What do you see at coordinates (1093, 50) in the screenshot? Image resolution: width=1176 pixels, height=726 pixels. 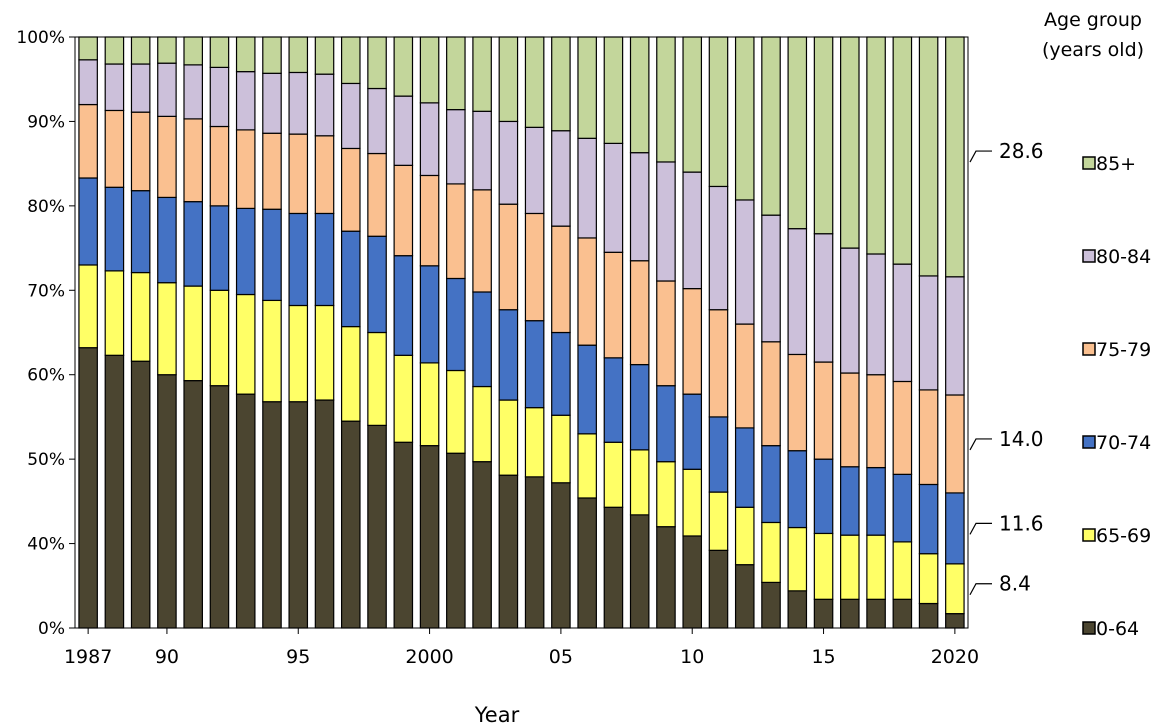 I see `legend-subtitle: (years old)` at bounding box center [1093, 50].